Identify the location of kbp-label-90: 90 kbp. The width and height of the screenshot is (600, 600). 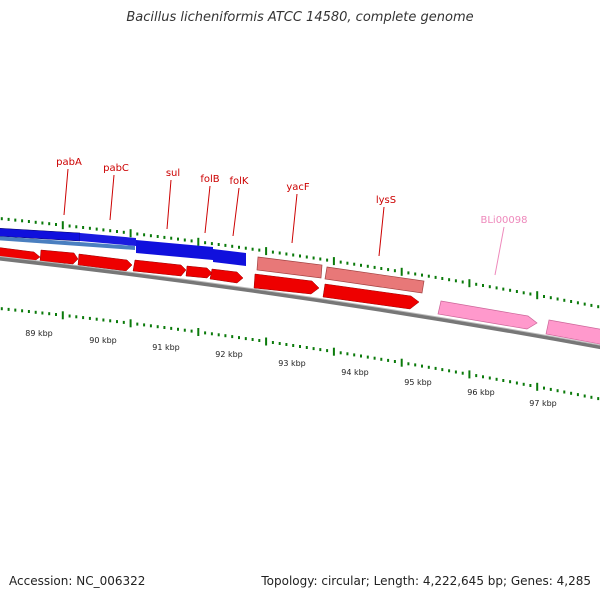
(103, 340).